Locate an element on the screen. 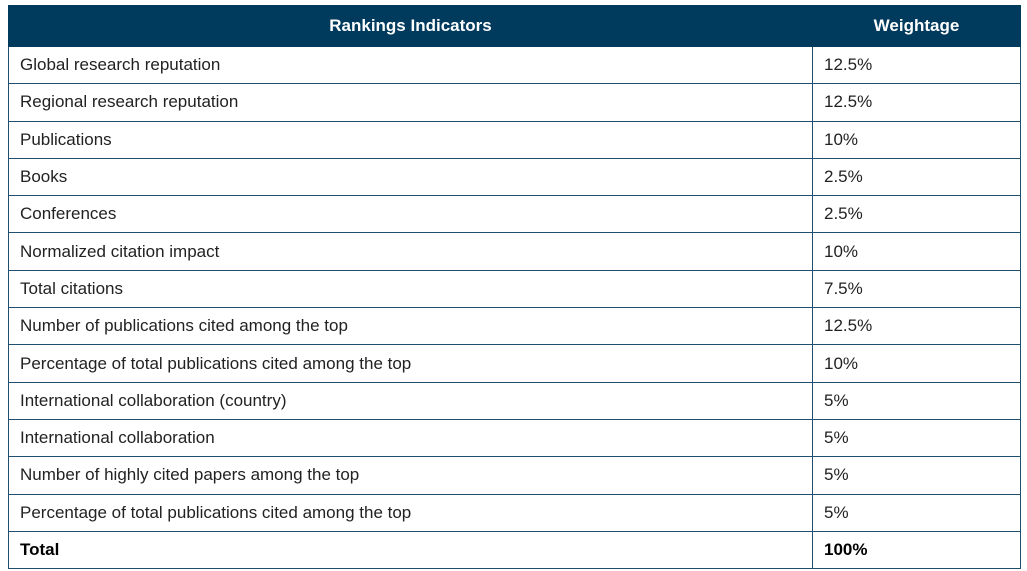 The image size is (1027, 571). table-row: International collaboration (country) 5% is located at coordinates (514, 400).